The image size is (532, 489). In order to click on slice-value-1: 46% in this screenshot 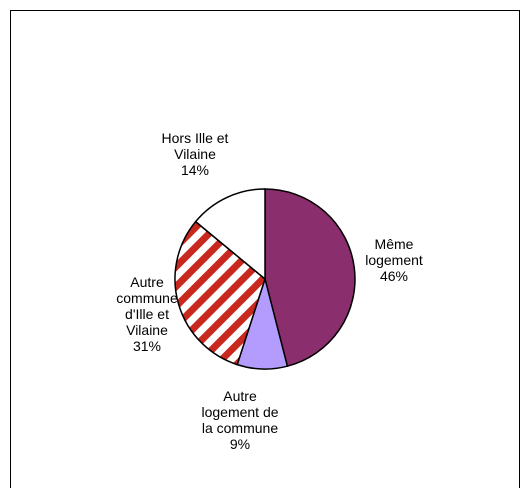, I will do `click(394, 276)`.